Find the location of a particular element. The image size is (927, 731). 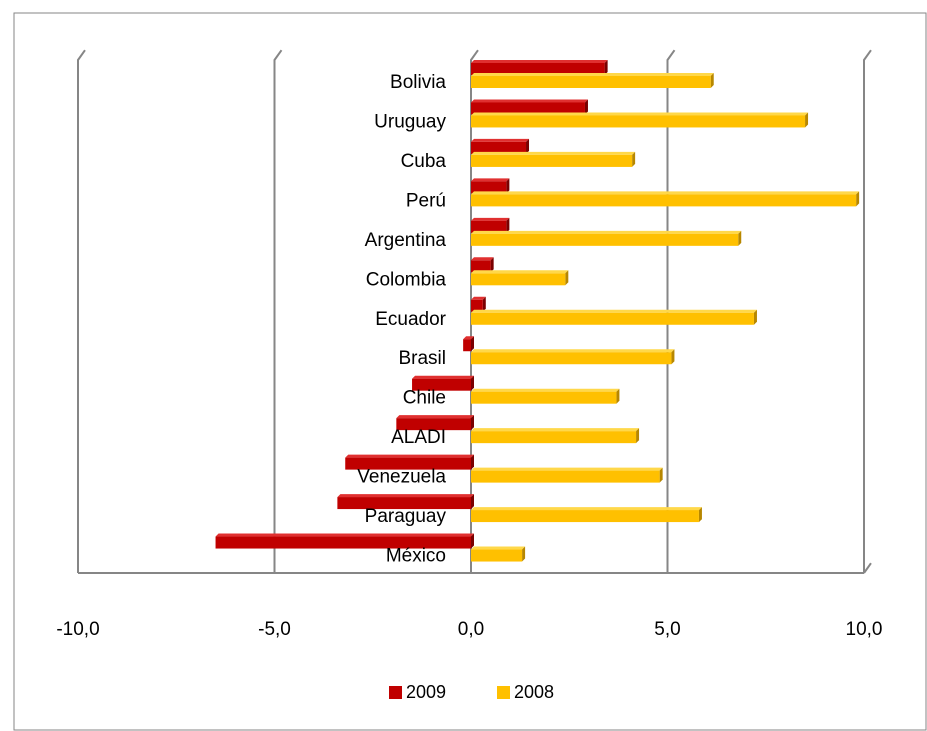

category-label: Chile is located at coordinates (424, 398).